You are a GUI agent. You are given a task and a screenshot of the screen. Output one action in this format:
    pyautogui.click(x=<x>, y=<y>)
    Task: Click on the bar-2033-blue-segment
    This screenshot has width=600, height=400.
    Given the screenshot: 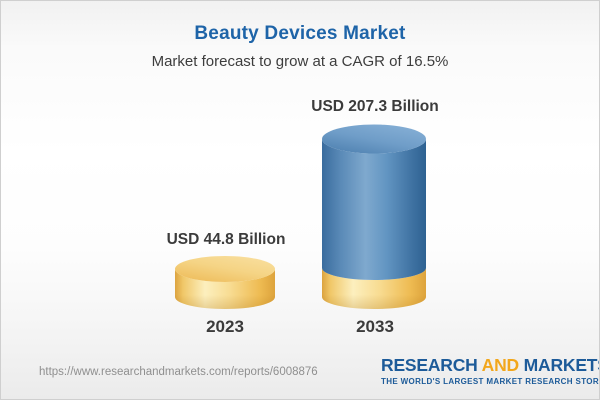 What is the action you would take?
    pyautogui.click(x=374, y=209)
    